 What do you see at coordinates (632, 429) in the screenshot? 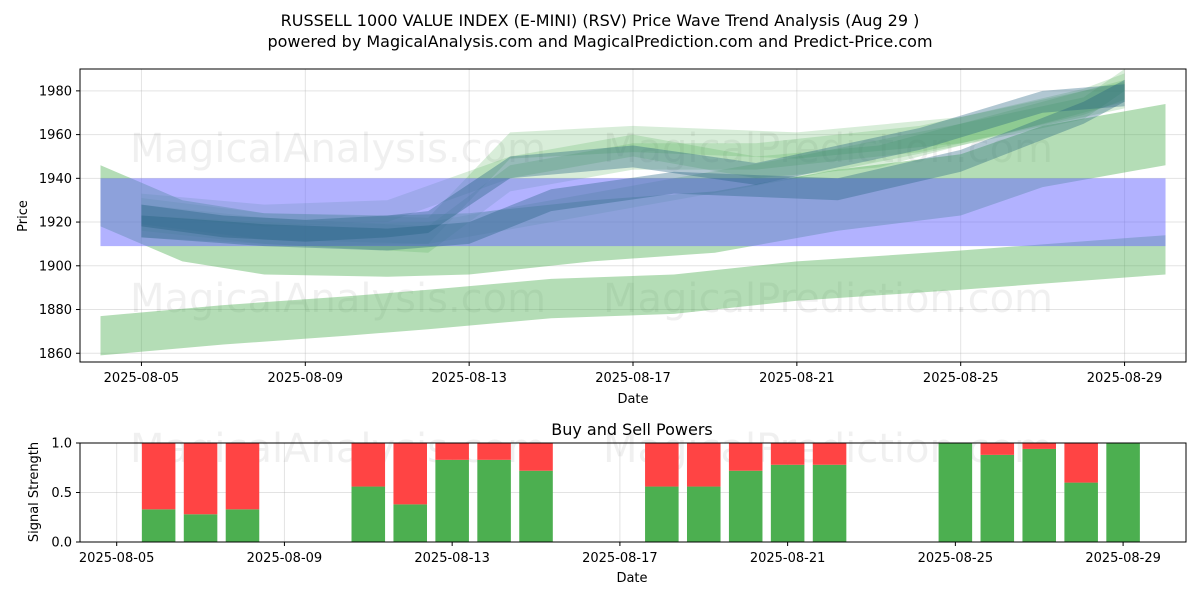
I see `signal-chart-title: Buy and Sell Powers` at bounding box center [632, 429].